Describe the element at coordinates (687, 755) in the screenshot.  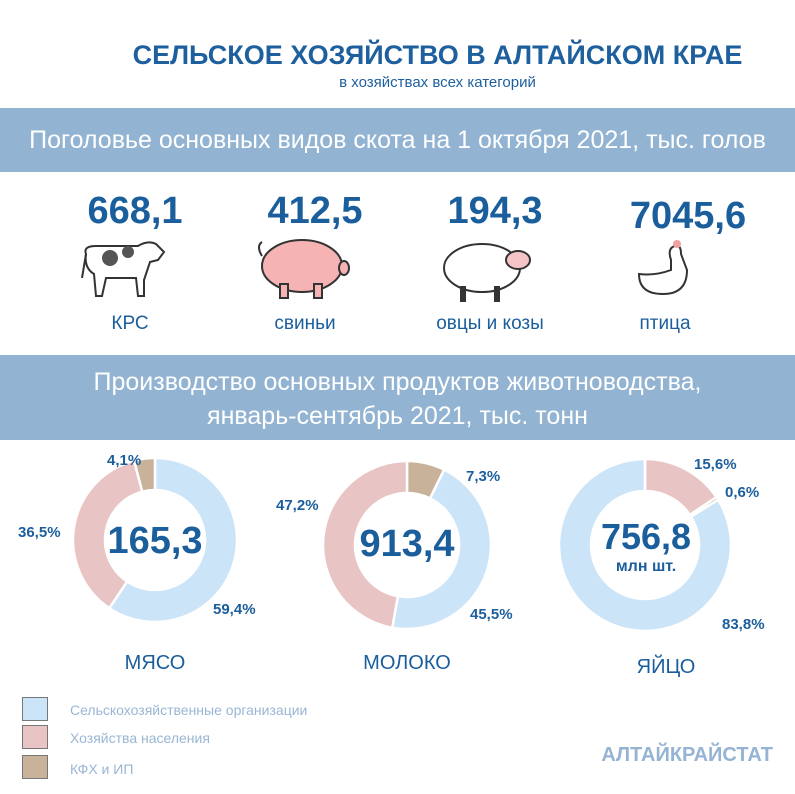
I see `brand-logo-text: АЛТАЙКРАЙСТАТ` at that location.